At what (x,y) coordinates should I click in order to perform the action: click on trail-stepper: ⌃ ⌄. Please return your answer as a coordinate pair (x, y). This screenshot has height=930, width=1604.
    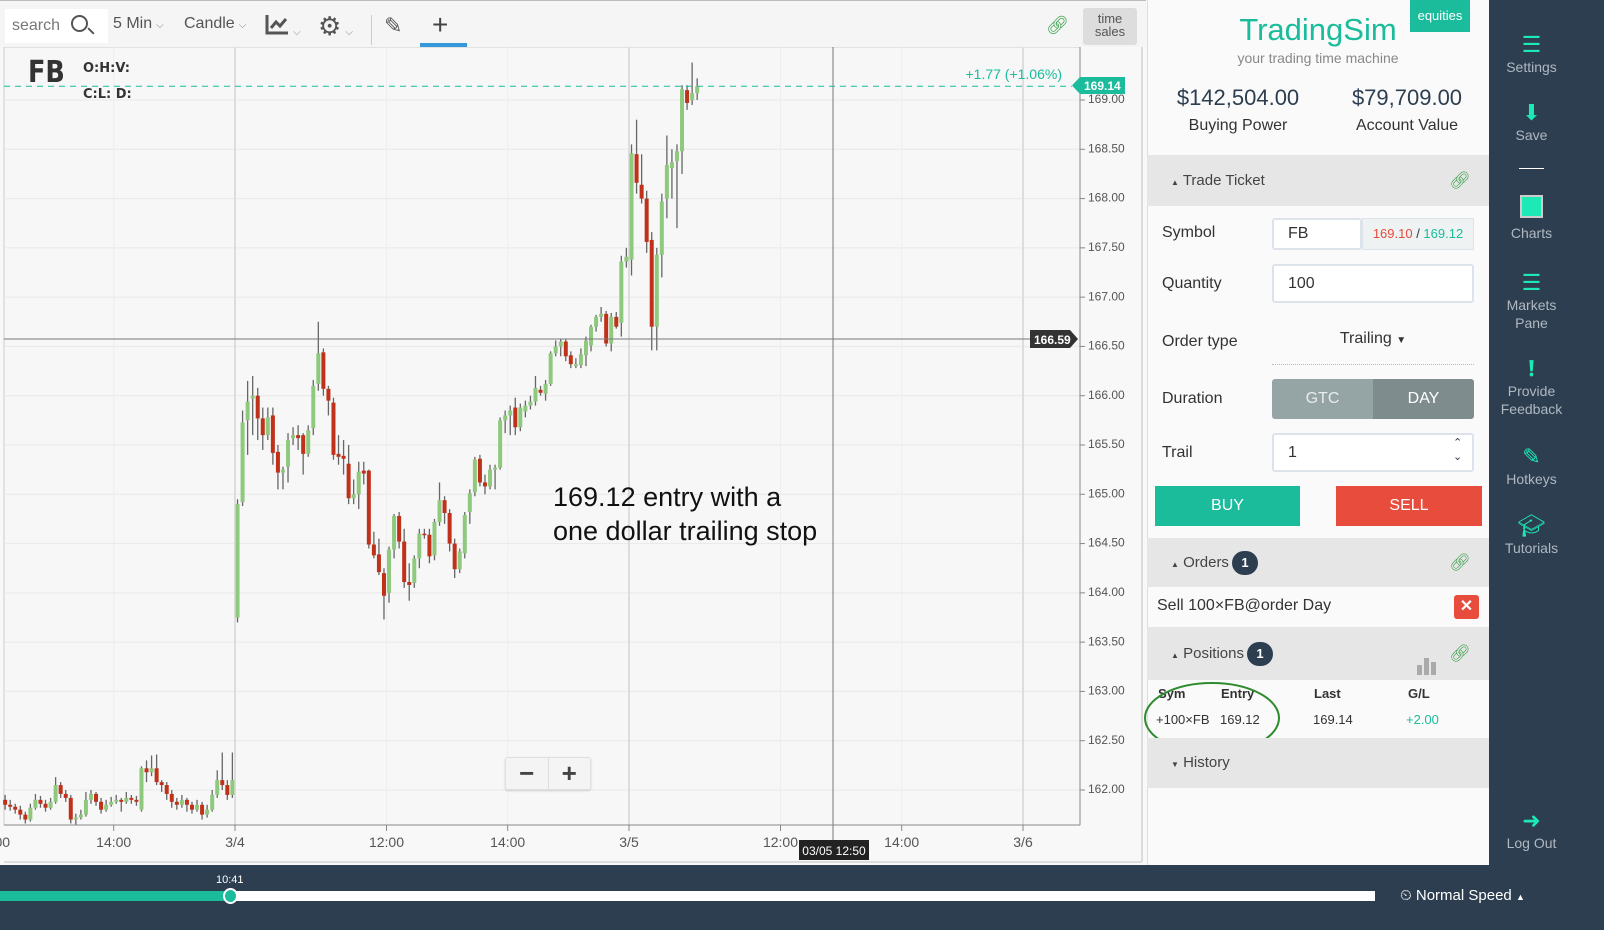
    Looking at the image, I should click on (1458, 450).